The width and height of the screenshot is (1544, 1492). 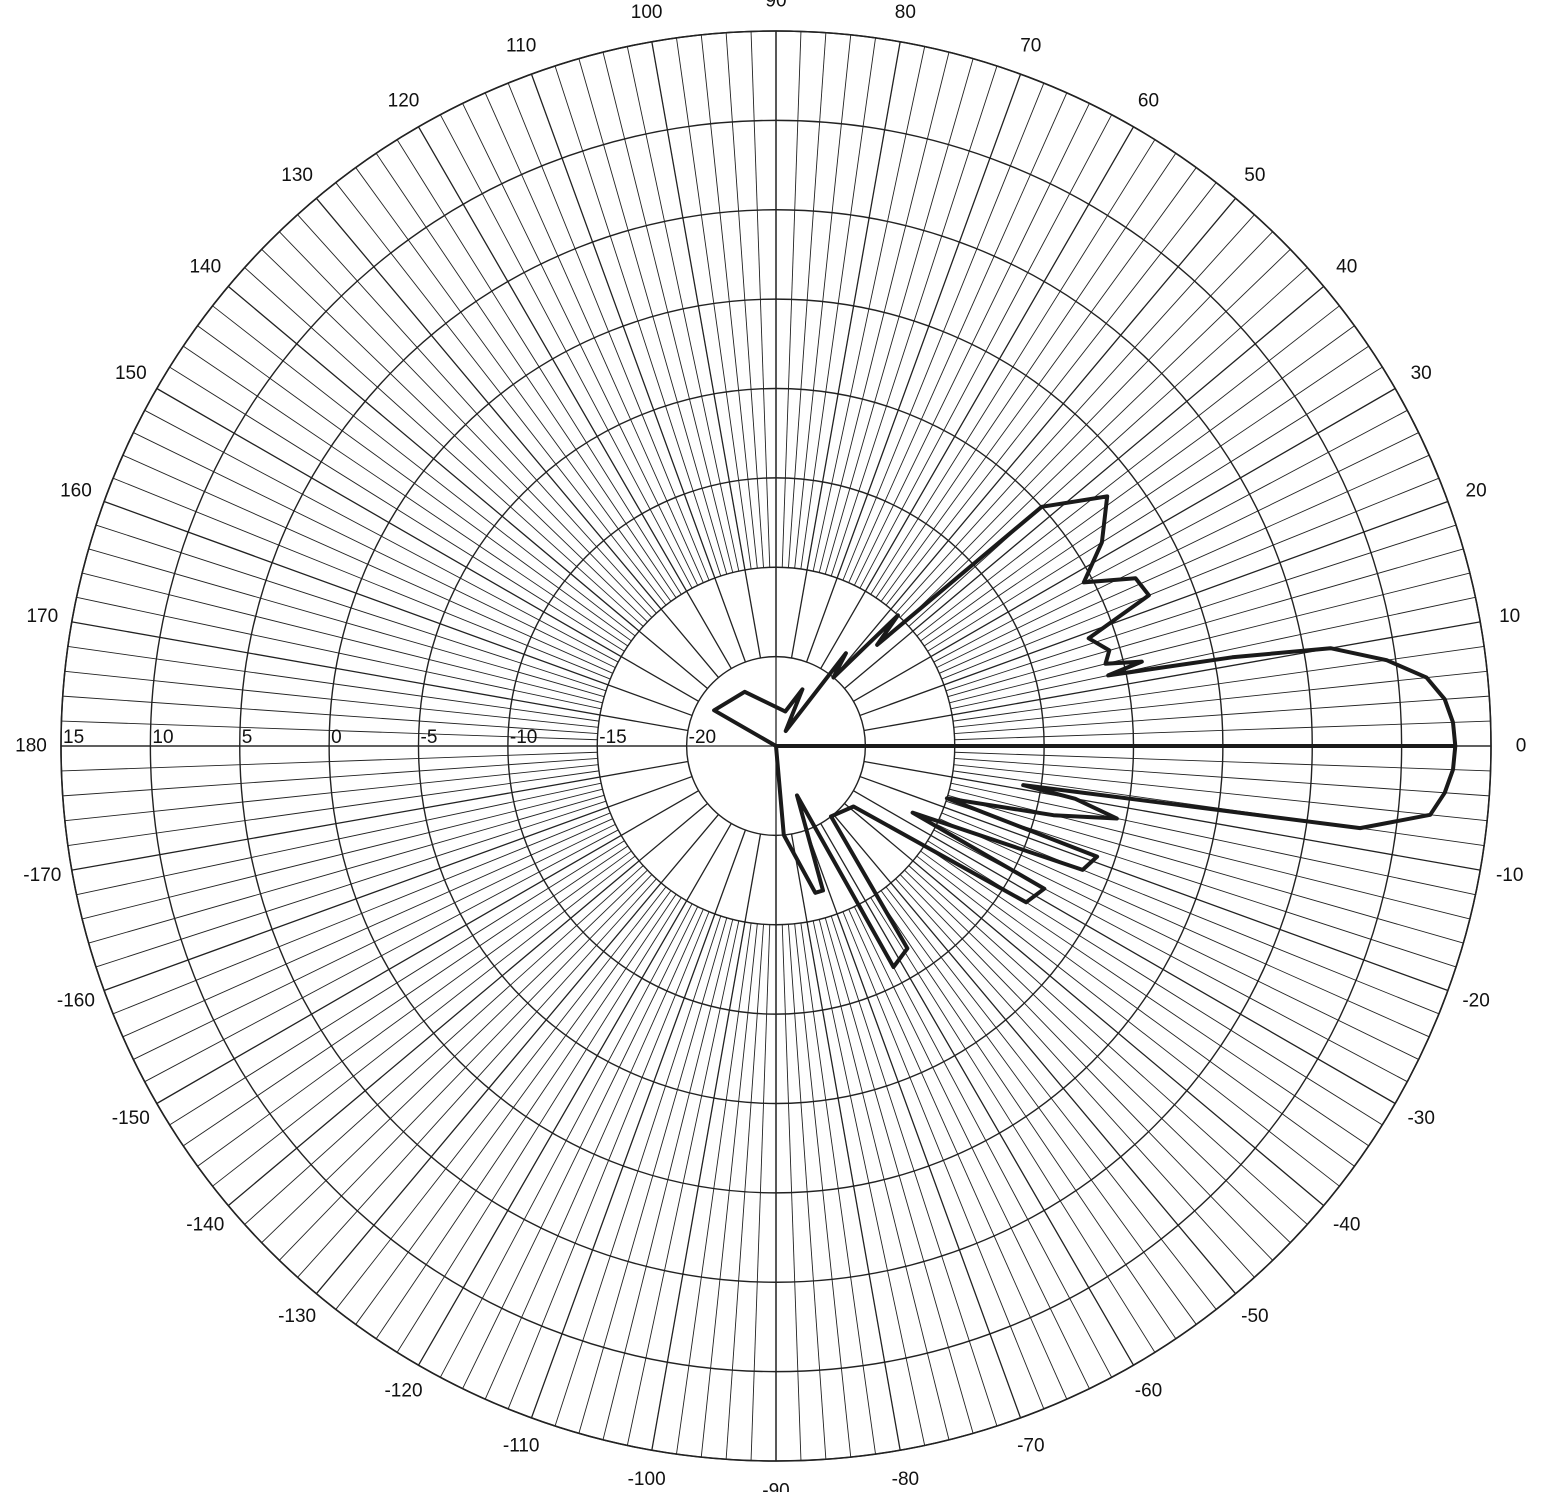 I want to click on angle-tick-label: 150, so click(x=131, y=373).